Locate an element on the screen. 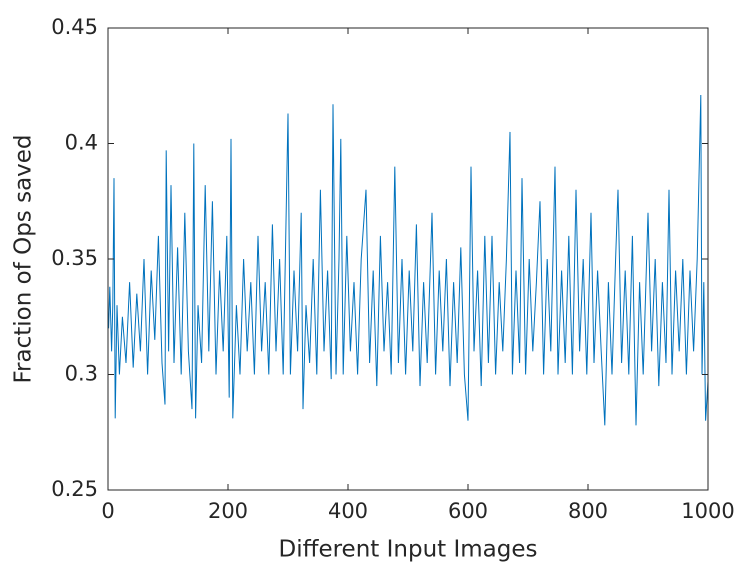  x-tick-label: 800 is located at coordinates (588, 511).